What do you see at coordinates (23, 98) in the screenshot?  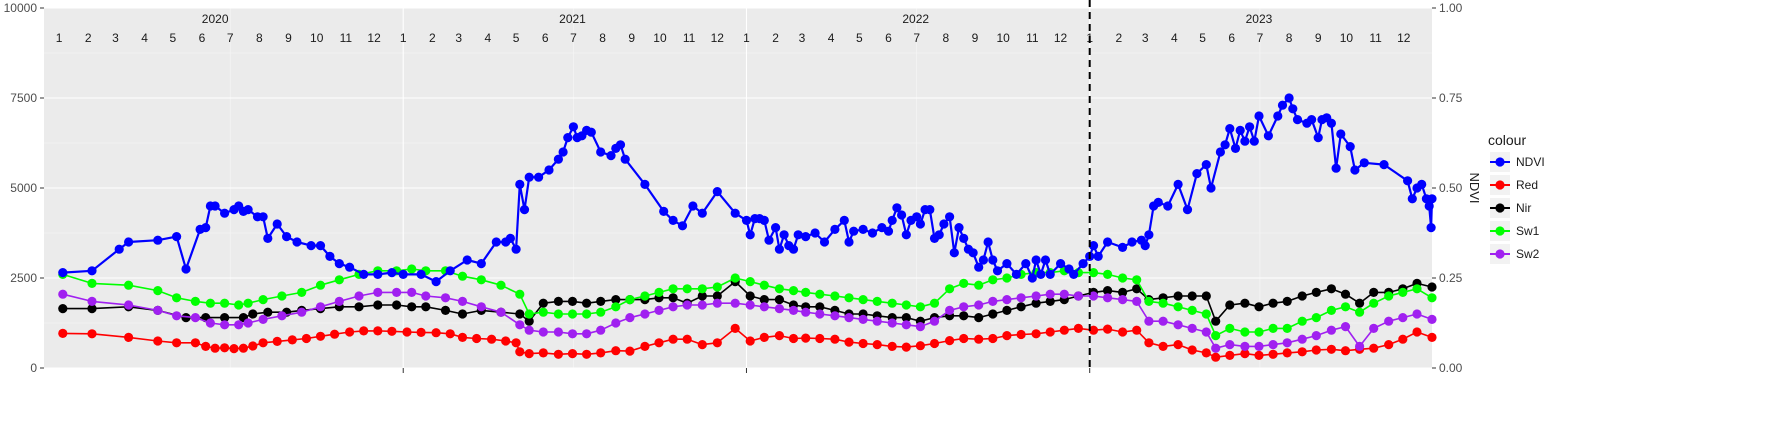 I see `y-left-tick-label: 7500` at bounding box center [23, 98].